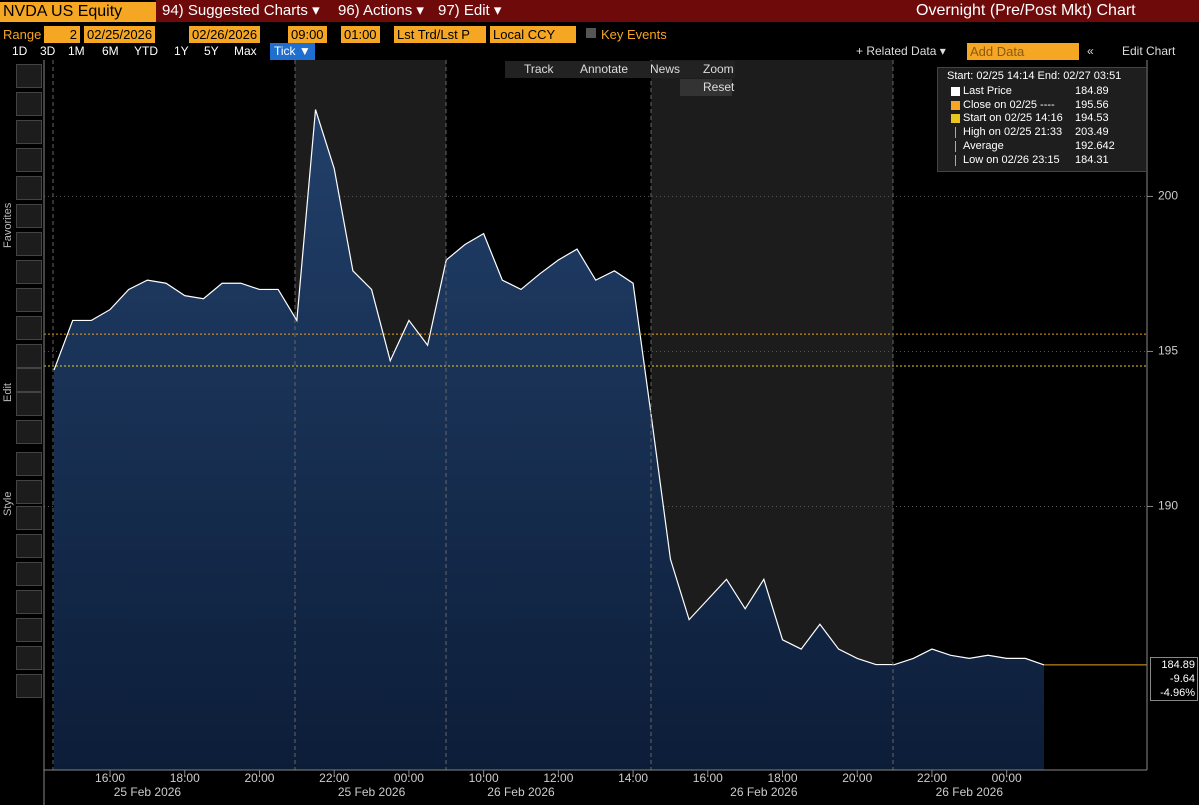  What do you see at coordinates (1092, 91) in the screenshot?
I see `legend-value: 184.89` at bounding box center [1092, 91].